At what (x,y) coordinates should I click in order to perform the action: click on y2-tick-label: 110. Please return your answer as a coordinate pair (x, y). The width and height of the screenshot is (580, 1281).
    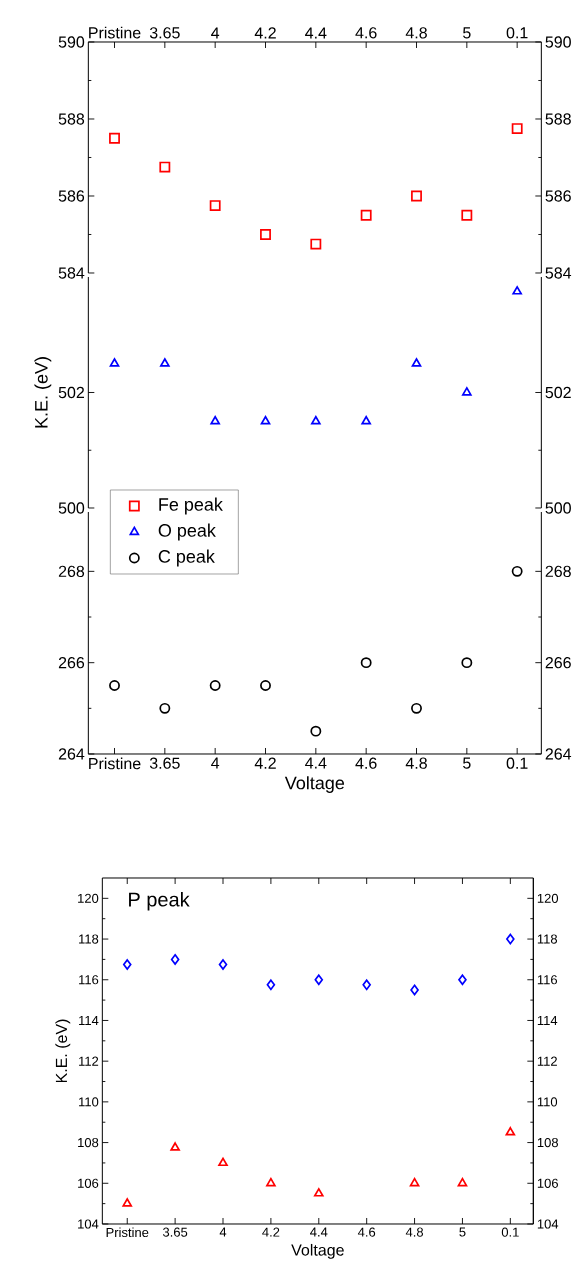
    Looking at the image, I should click on (547, 1102).